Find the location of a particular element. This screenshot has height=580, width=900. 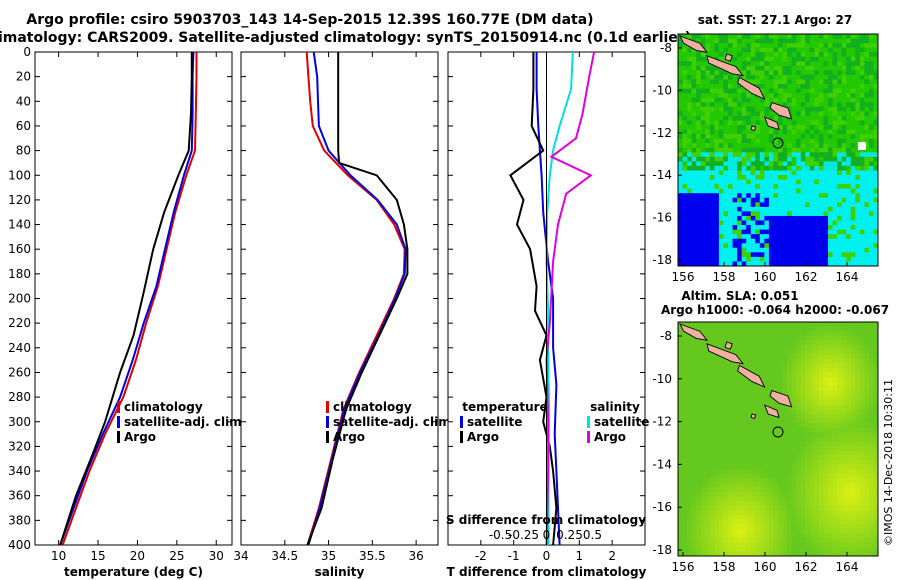

sst-islands is located at coordinates (736, 83).